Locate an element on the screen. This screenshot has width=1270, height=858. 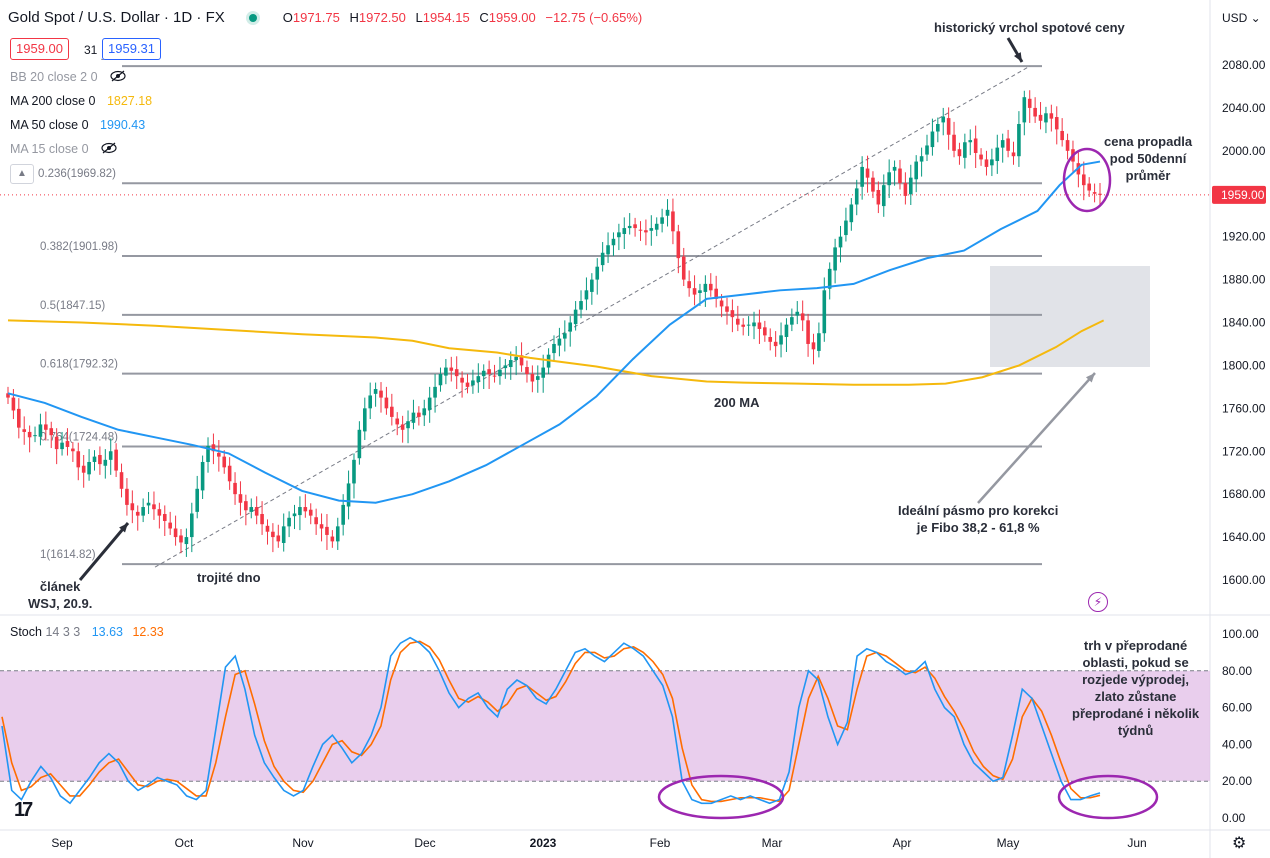
ma200-line is located at coordinates (556, 352).